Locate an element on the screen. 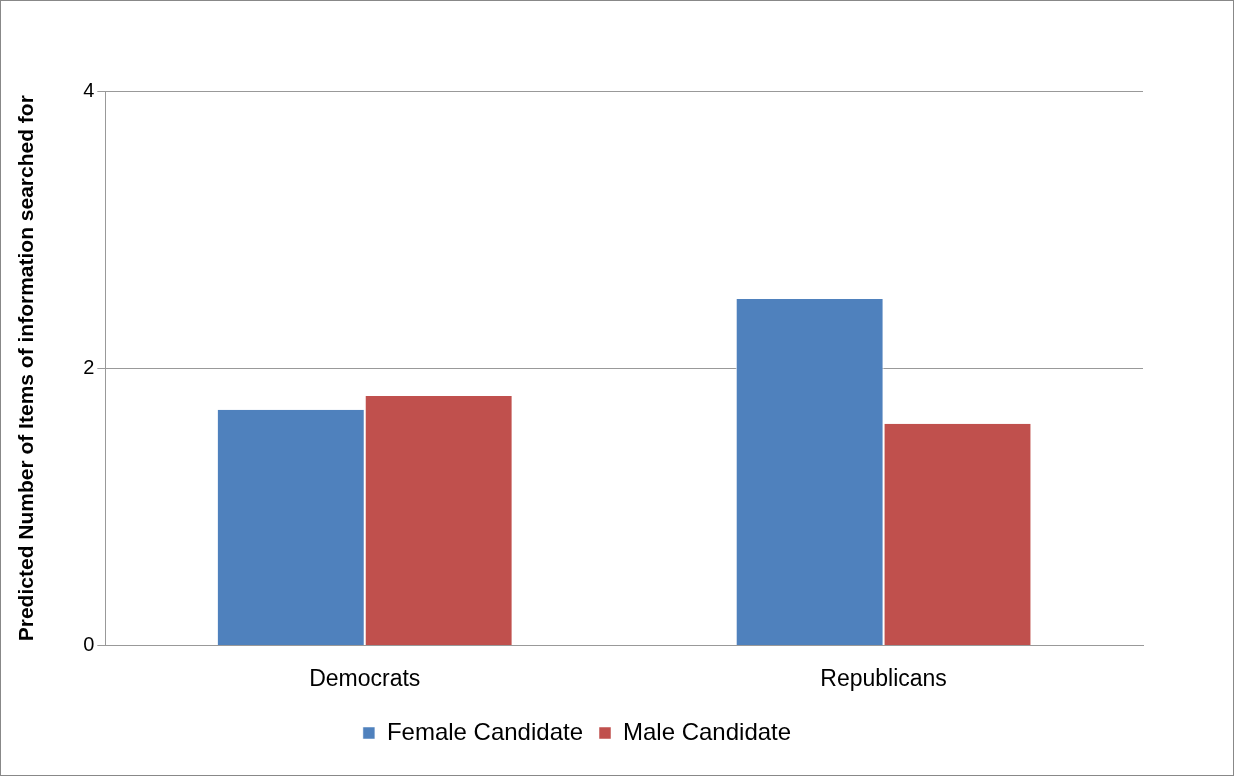 The image size is (1234, 776). legend-label: Male Candidate is located at coordinates (707, 731).